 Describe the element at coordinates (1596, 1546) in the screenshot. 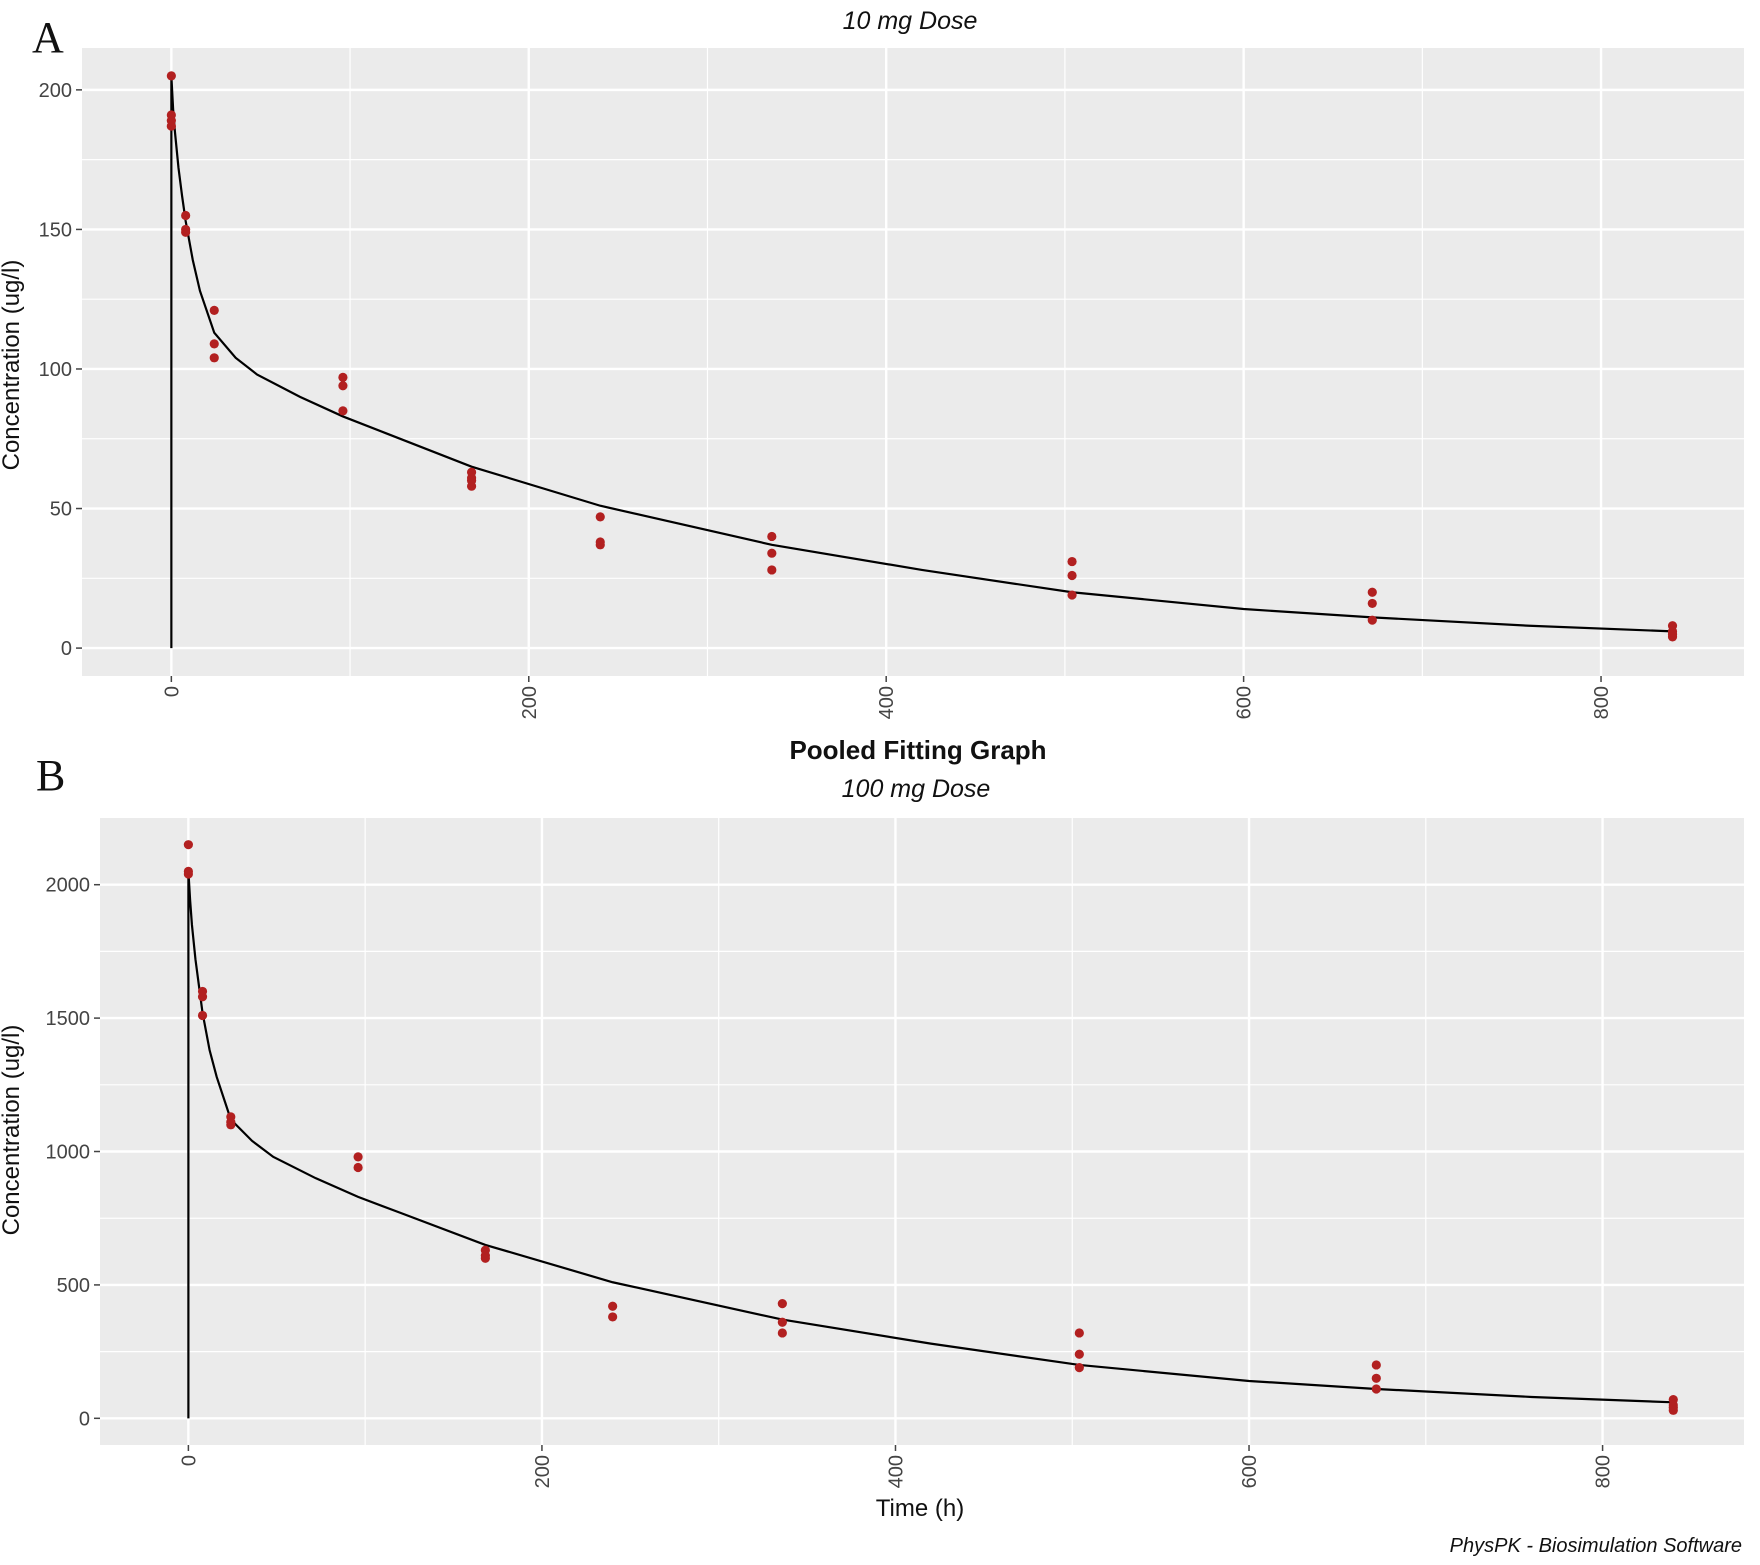

I see `software-caption: PhysPK - Biosimulation Software` at that location.